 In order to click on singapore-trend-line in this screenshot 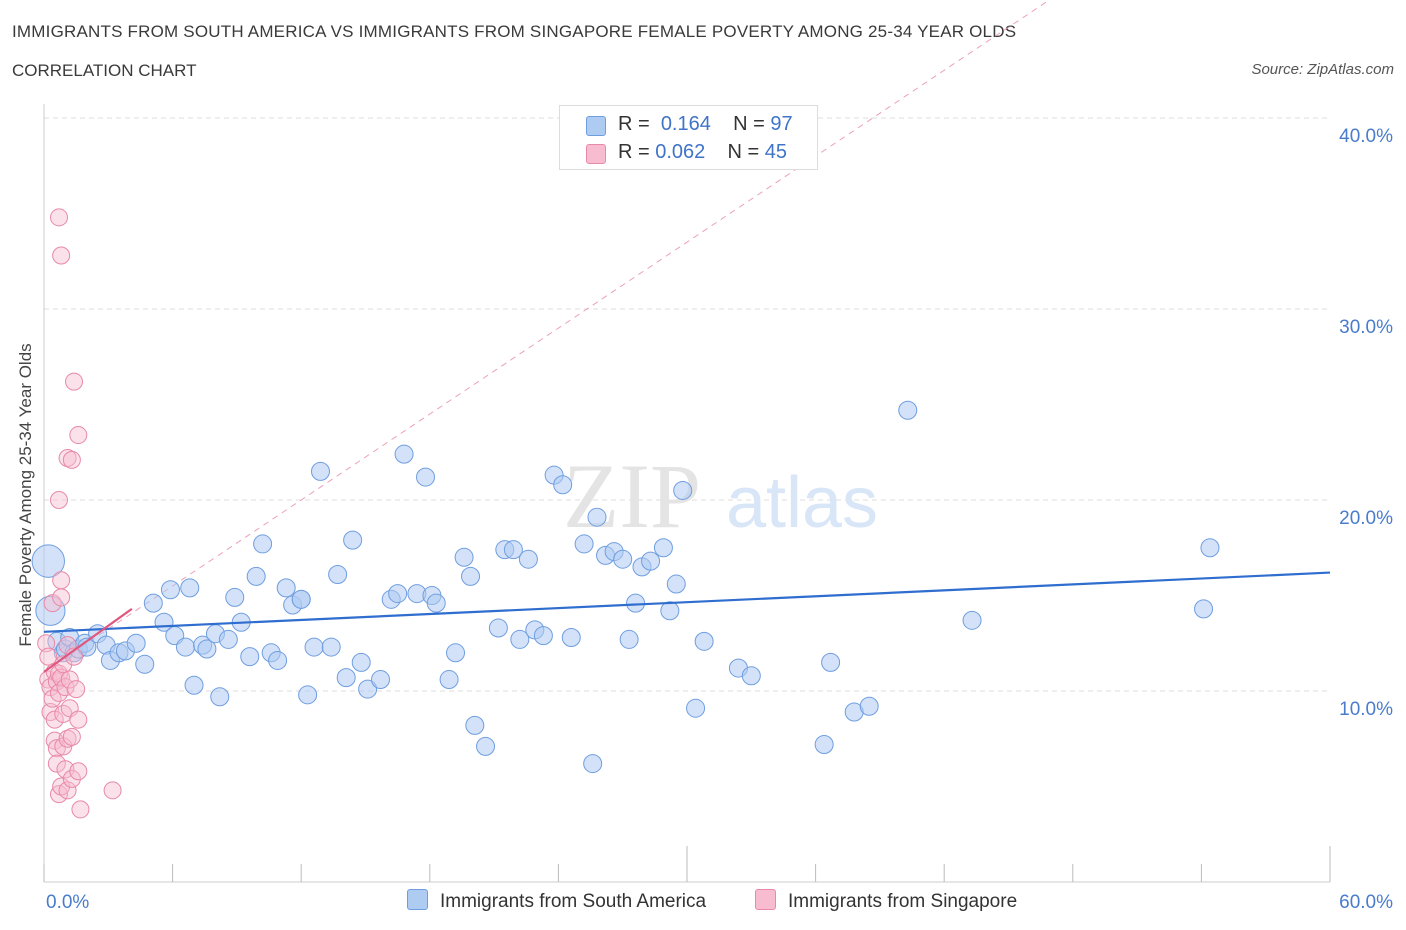, I will do `click(88, 640)`.